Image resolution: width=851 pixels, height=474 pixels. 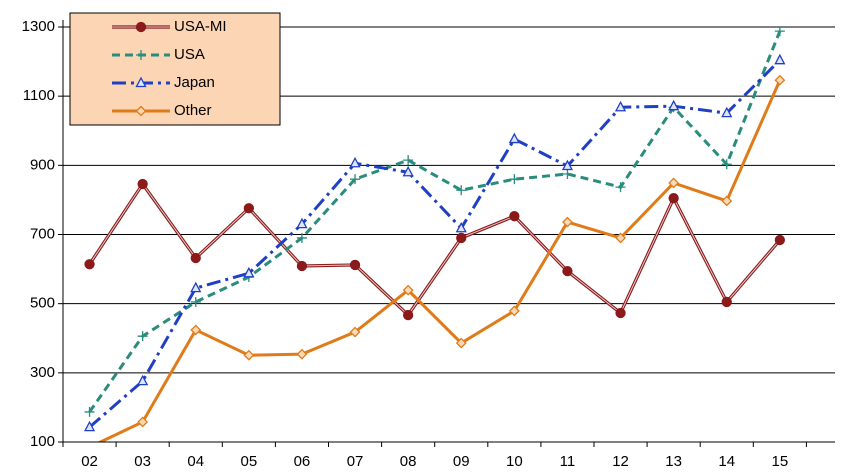 I want to click on x-tick-label: 05, so click(x=249, y=461).